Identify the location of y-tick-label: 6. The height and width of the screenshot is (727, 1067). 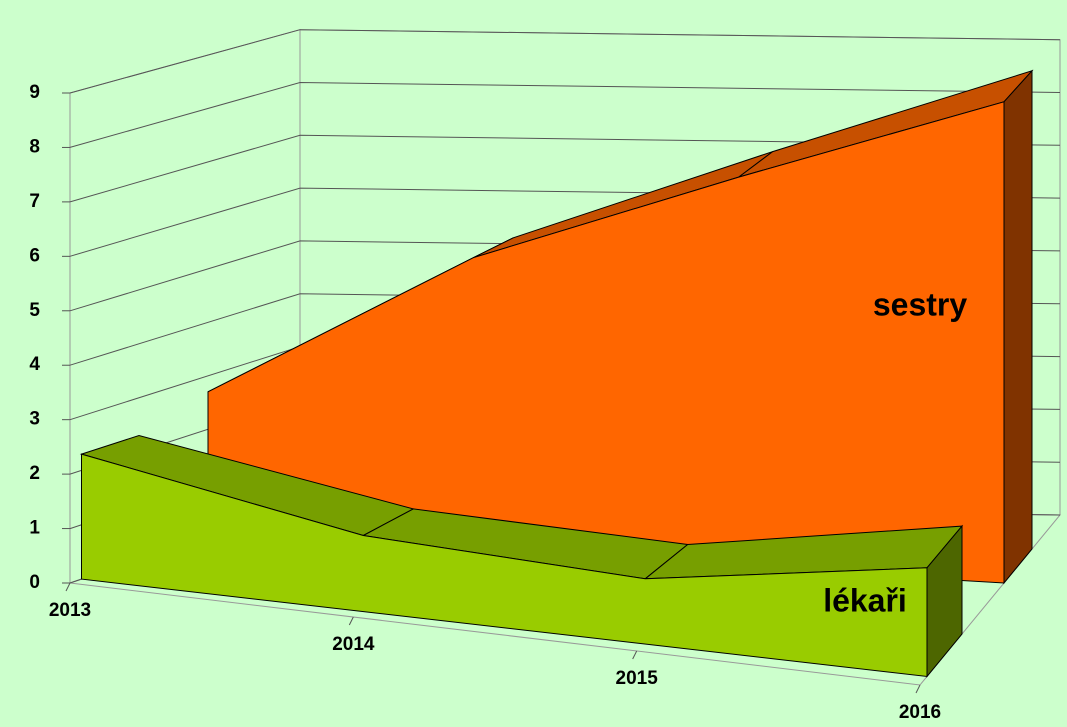
(34, 255).